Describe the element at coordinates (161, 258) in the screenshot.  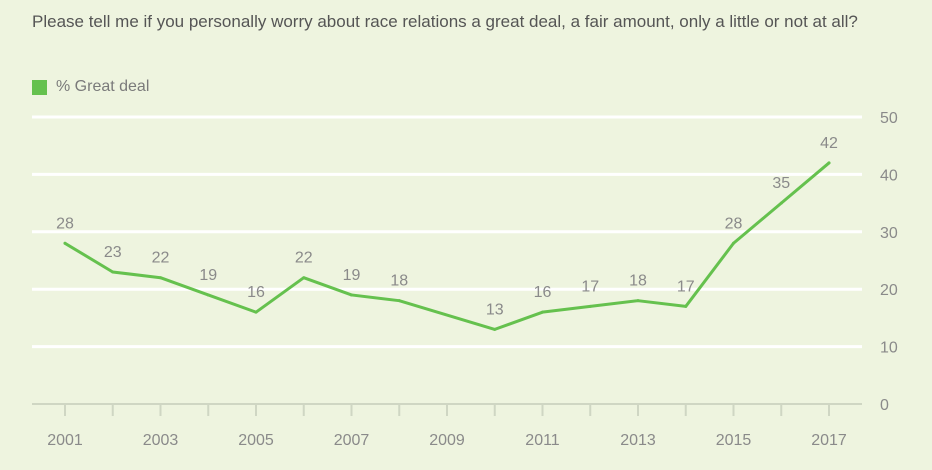
I see `data-label-2003: 22` at that location.